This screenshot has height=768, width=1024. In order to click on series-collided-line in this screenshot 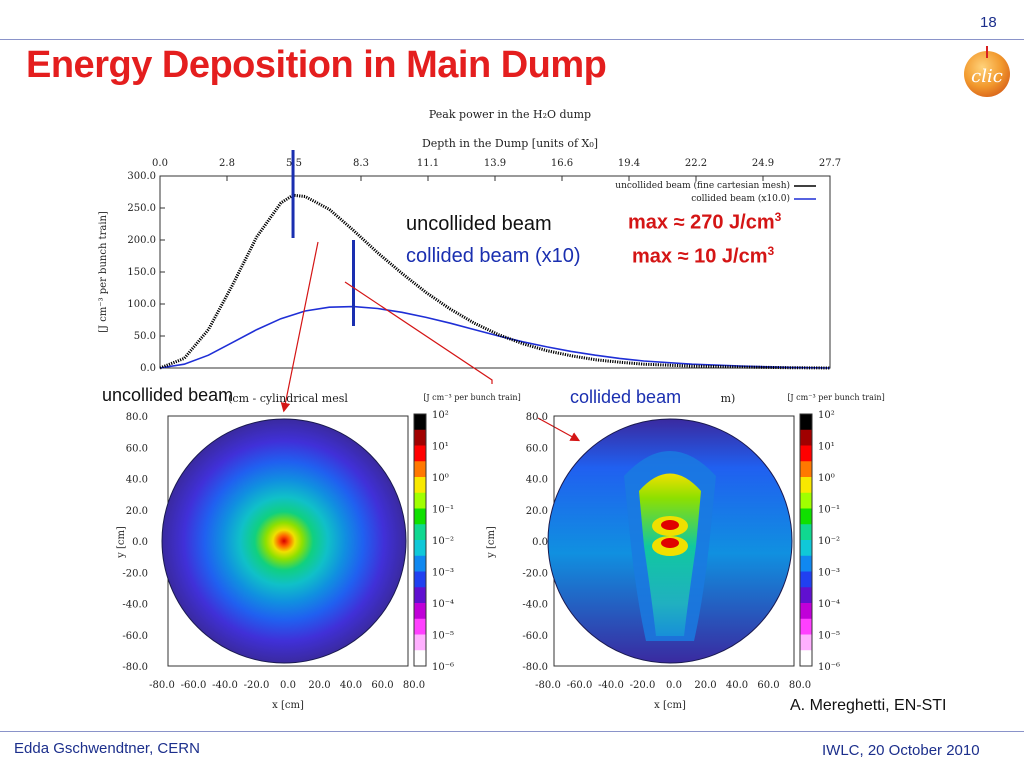, I will do `click(495, 337)`.